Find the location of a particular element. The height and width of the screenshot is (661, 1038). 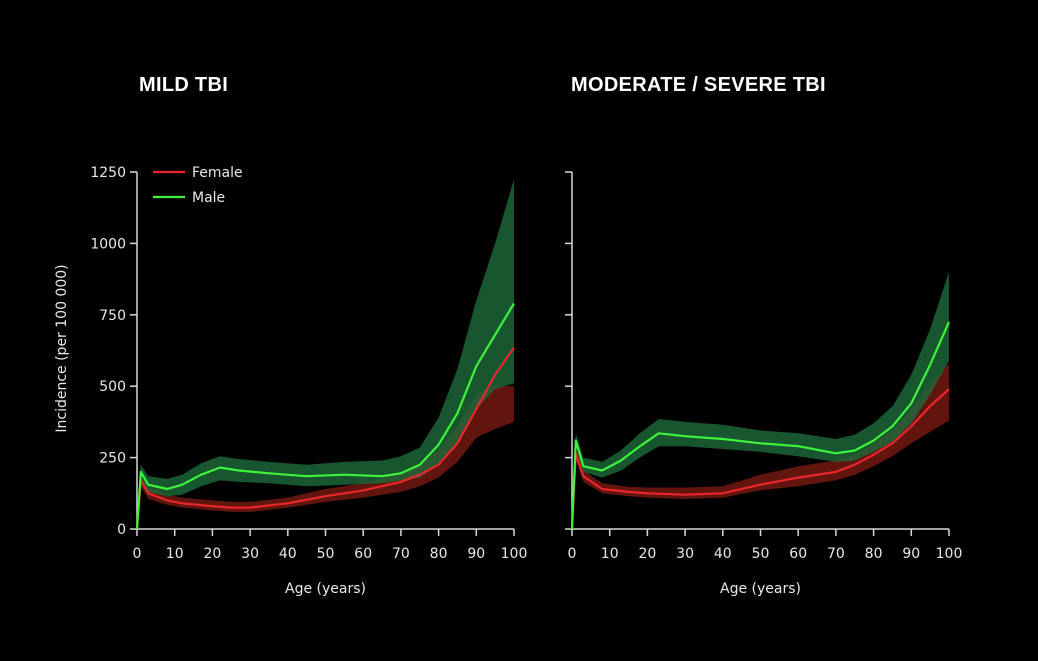

y-tick-label: 500 is located at coordinates (112, 387).